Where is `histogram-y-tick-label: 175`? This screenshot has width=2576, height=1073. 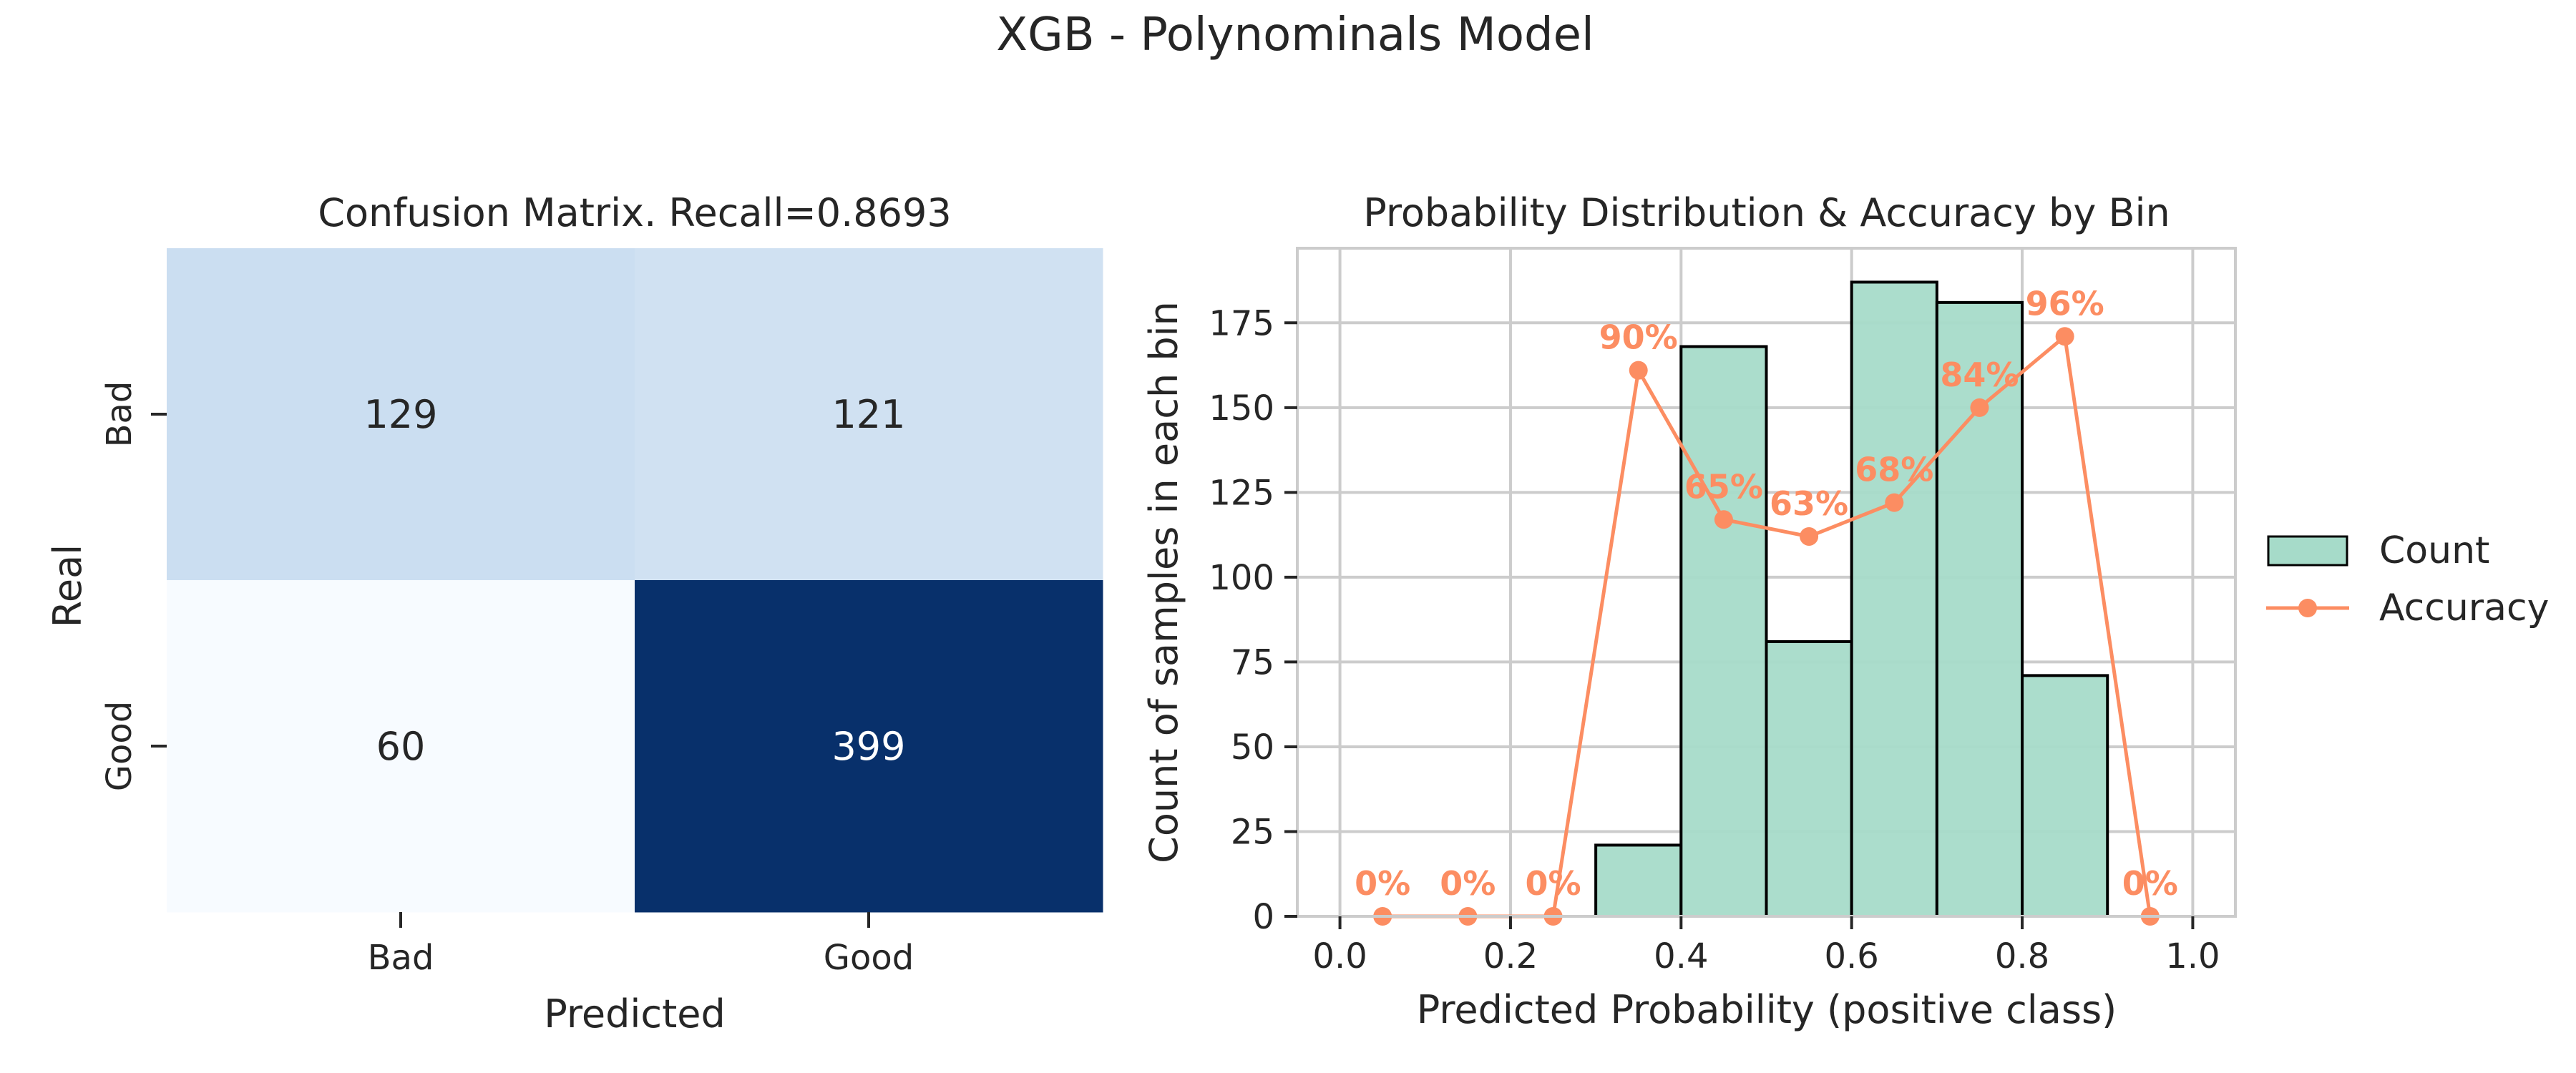
histogram-y-tick-label: 175 is located at coordinates (1241, 323).